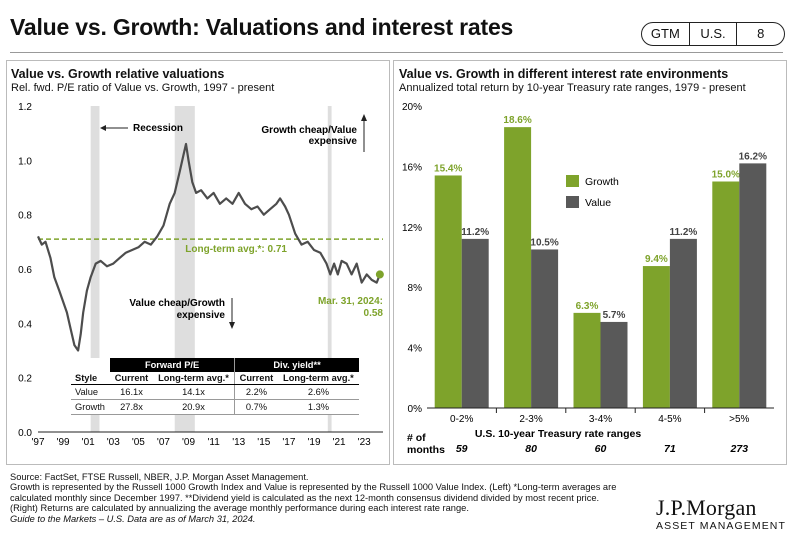 The width and height of the screenshot is (793, 547). What do you see at coordinates (138, 442) in the screenshot?
I see `x-tick-label: '05` at bounding box center [138, 442].